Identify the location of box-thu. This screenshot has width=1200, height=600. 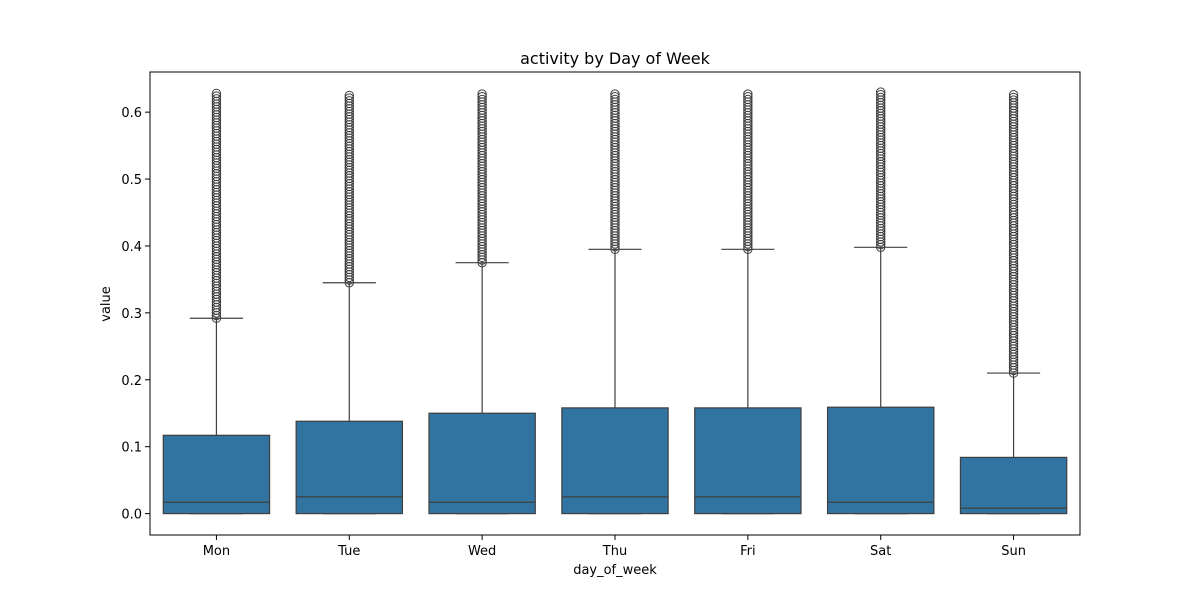
(615, 302).